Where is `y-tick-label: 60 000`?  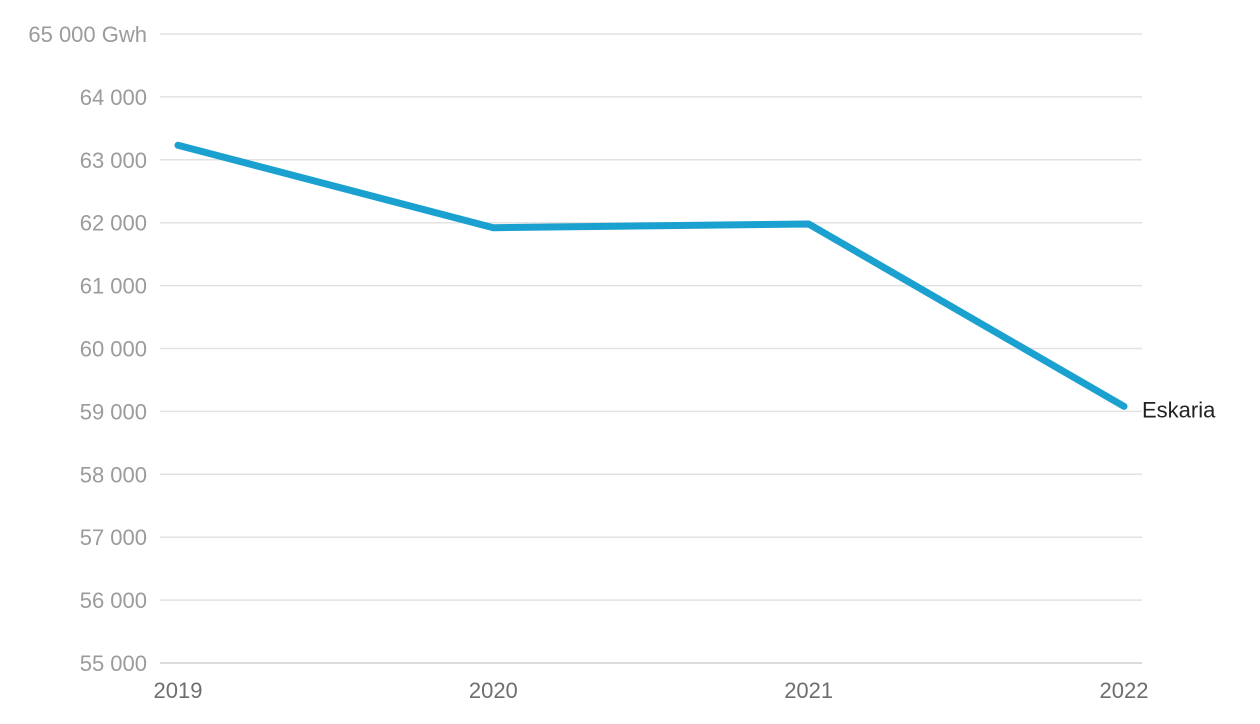
y-tick-label: 60 000 is located at coordinates (113, 349).